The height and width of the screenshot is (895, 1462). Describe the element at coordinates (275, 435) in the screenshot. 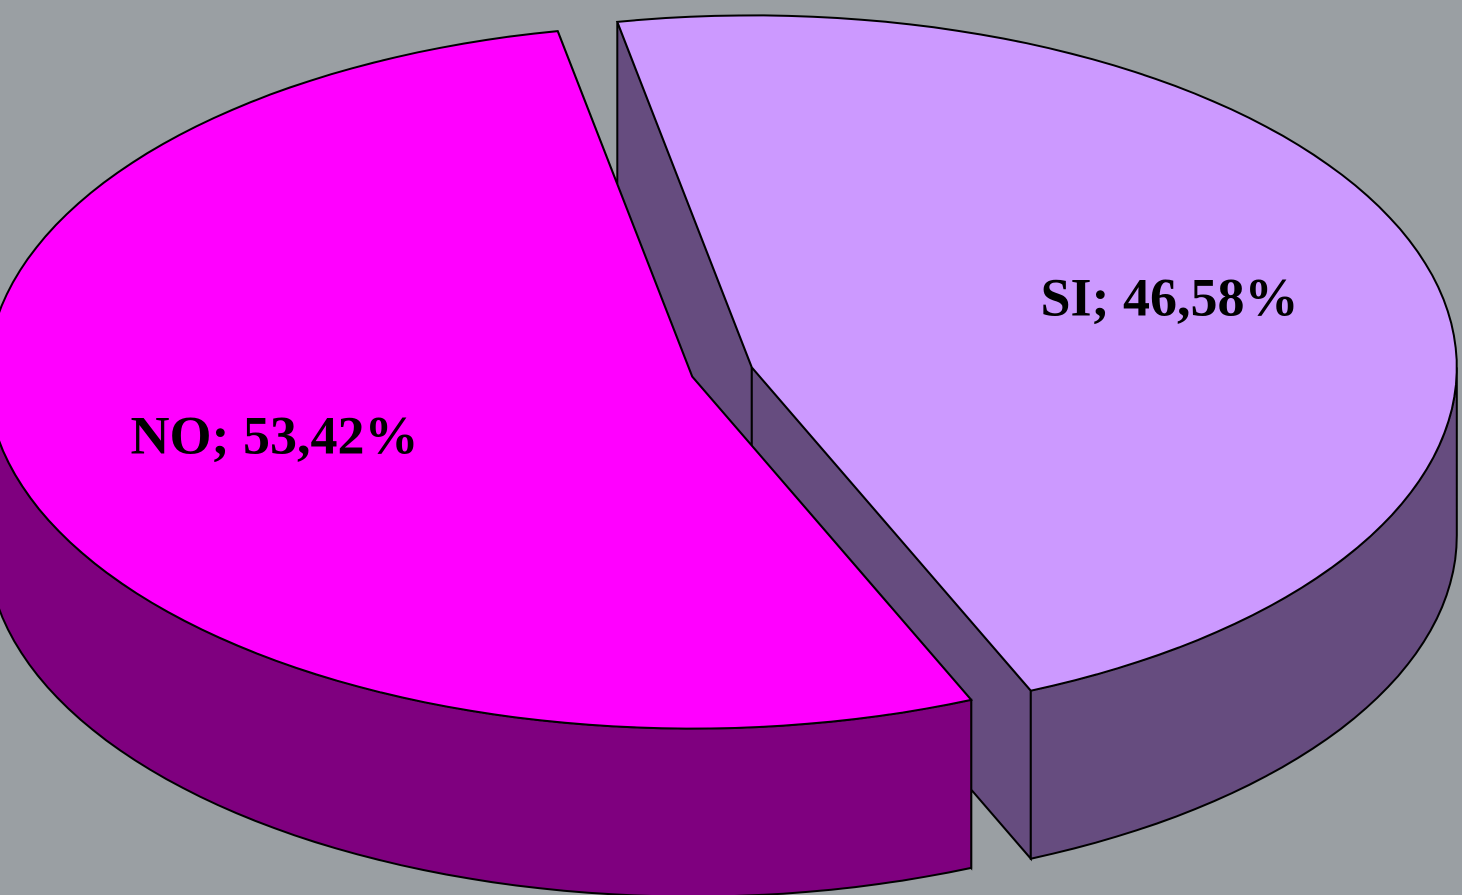

I see `data-label: NO; 53,42%` at that location.